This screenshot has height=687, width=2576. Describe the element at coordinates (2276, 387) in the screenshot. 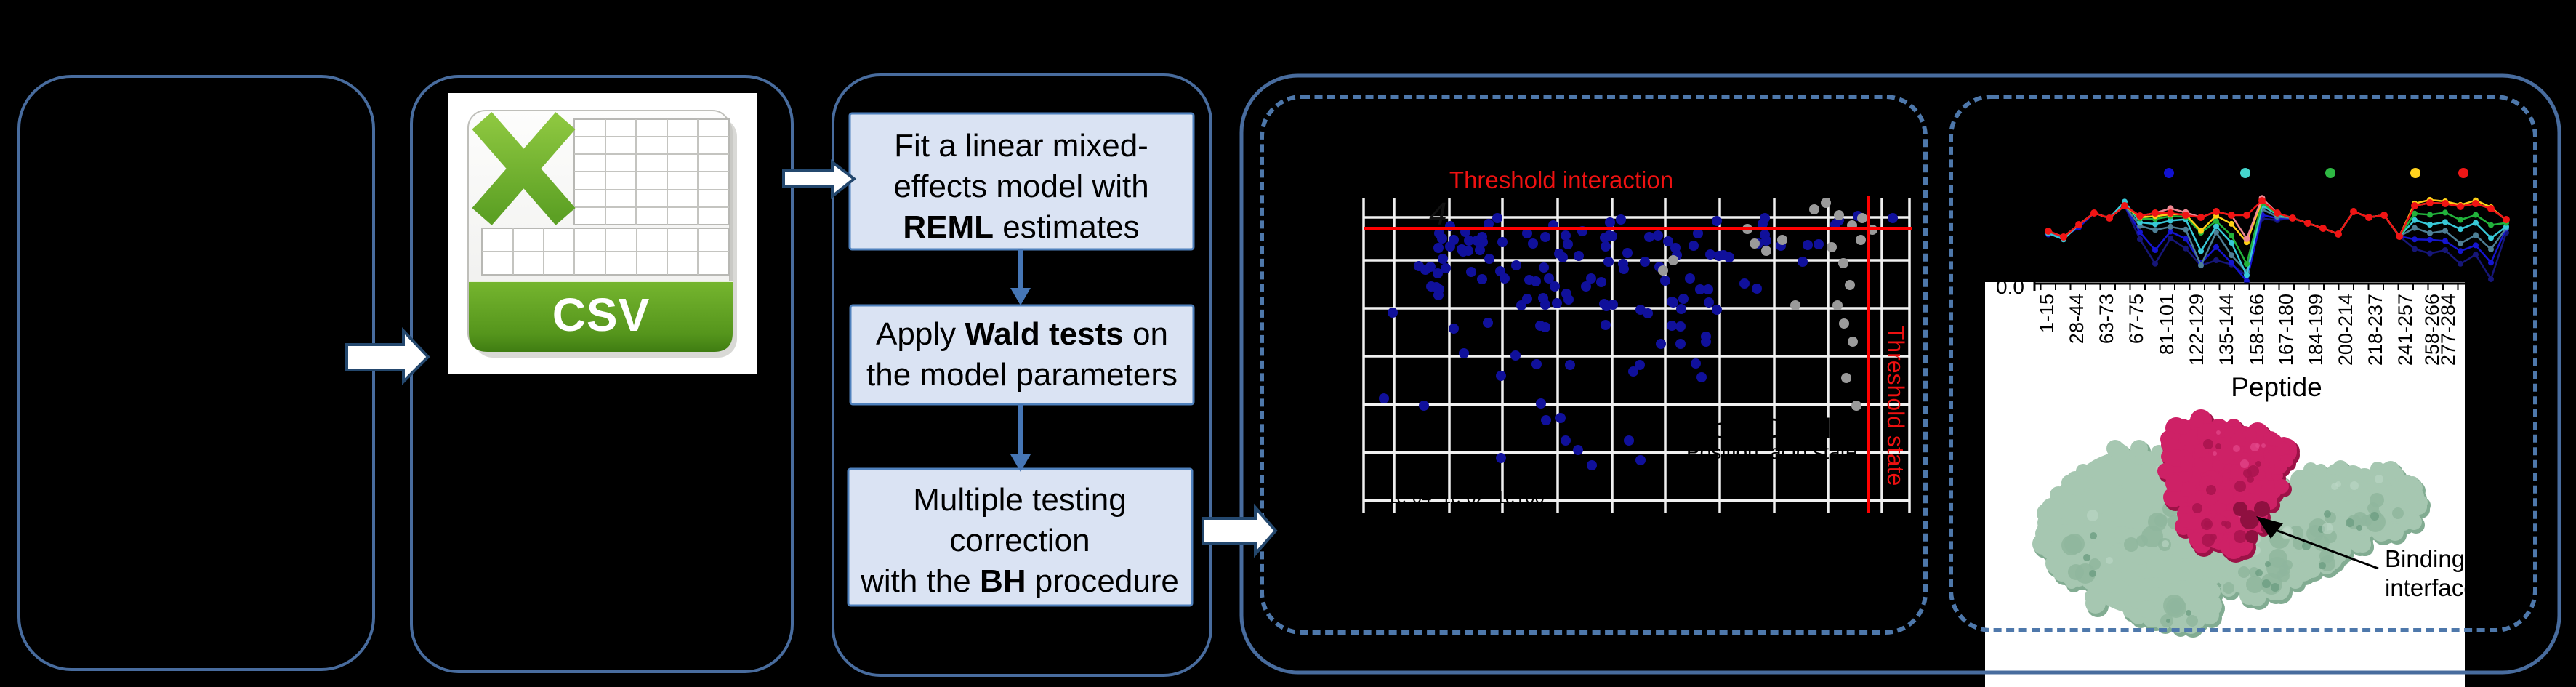

I see `svg-text: Peptide` at that location.